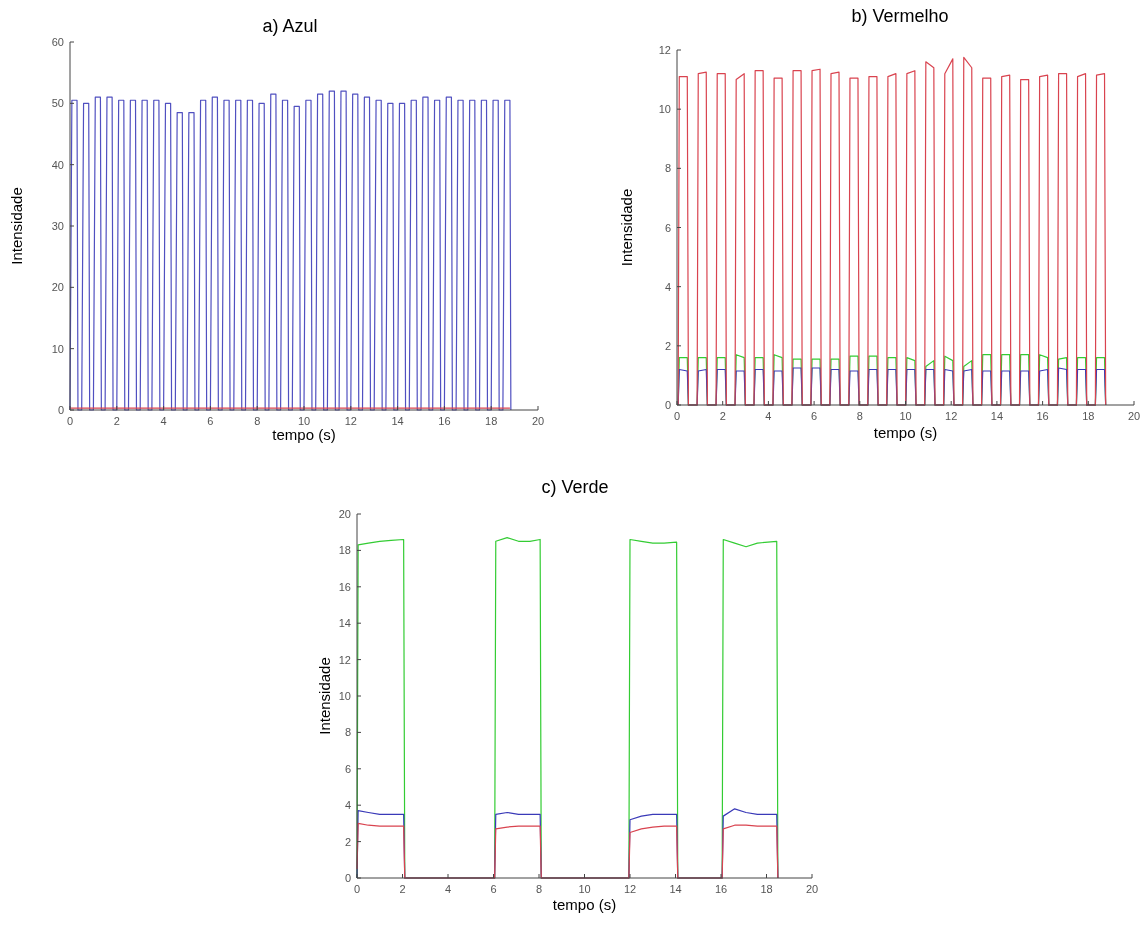 The height and width of the screenshot is (927, 1142). What do you see at coordinates (57, 226) in the screenshot?
I see `y-tick-label: 30` at bounding box center [57, 226].